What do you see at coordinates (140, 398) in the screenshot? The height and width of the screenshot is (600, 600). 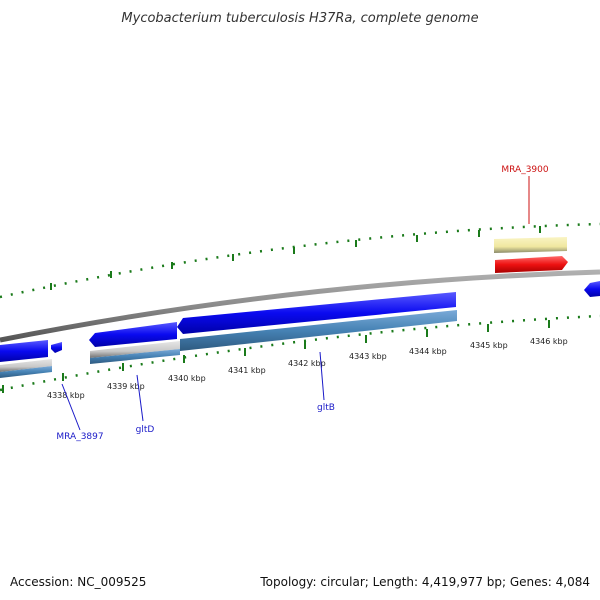 I see `gltd-label-line` at bounding box center [140, 398].